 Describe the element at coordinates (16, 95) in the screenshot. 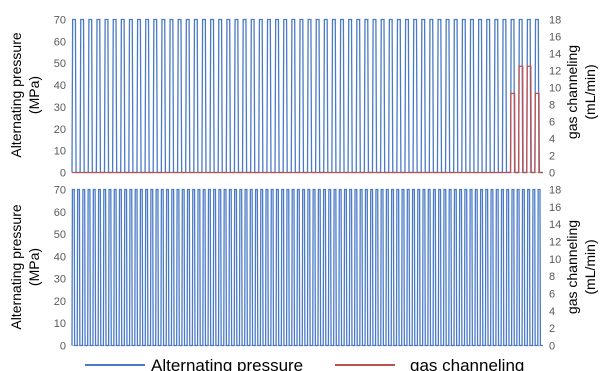

I see `top-chart-y-left-title-line1: Alternating pressure` at that location.